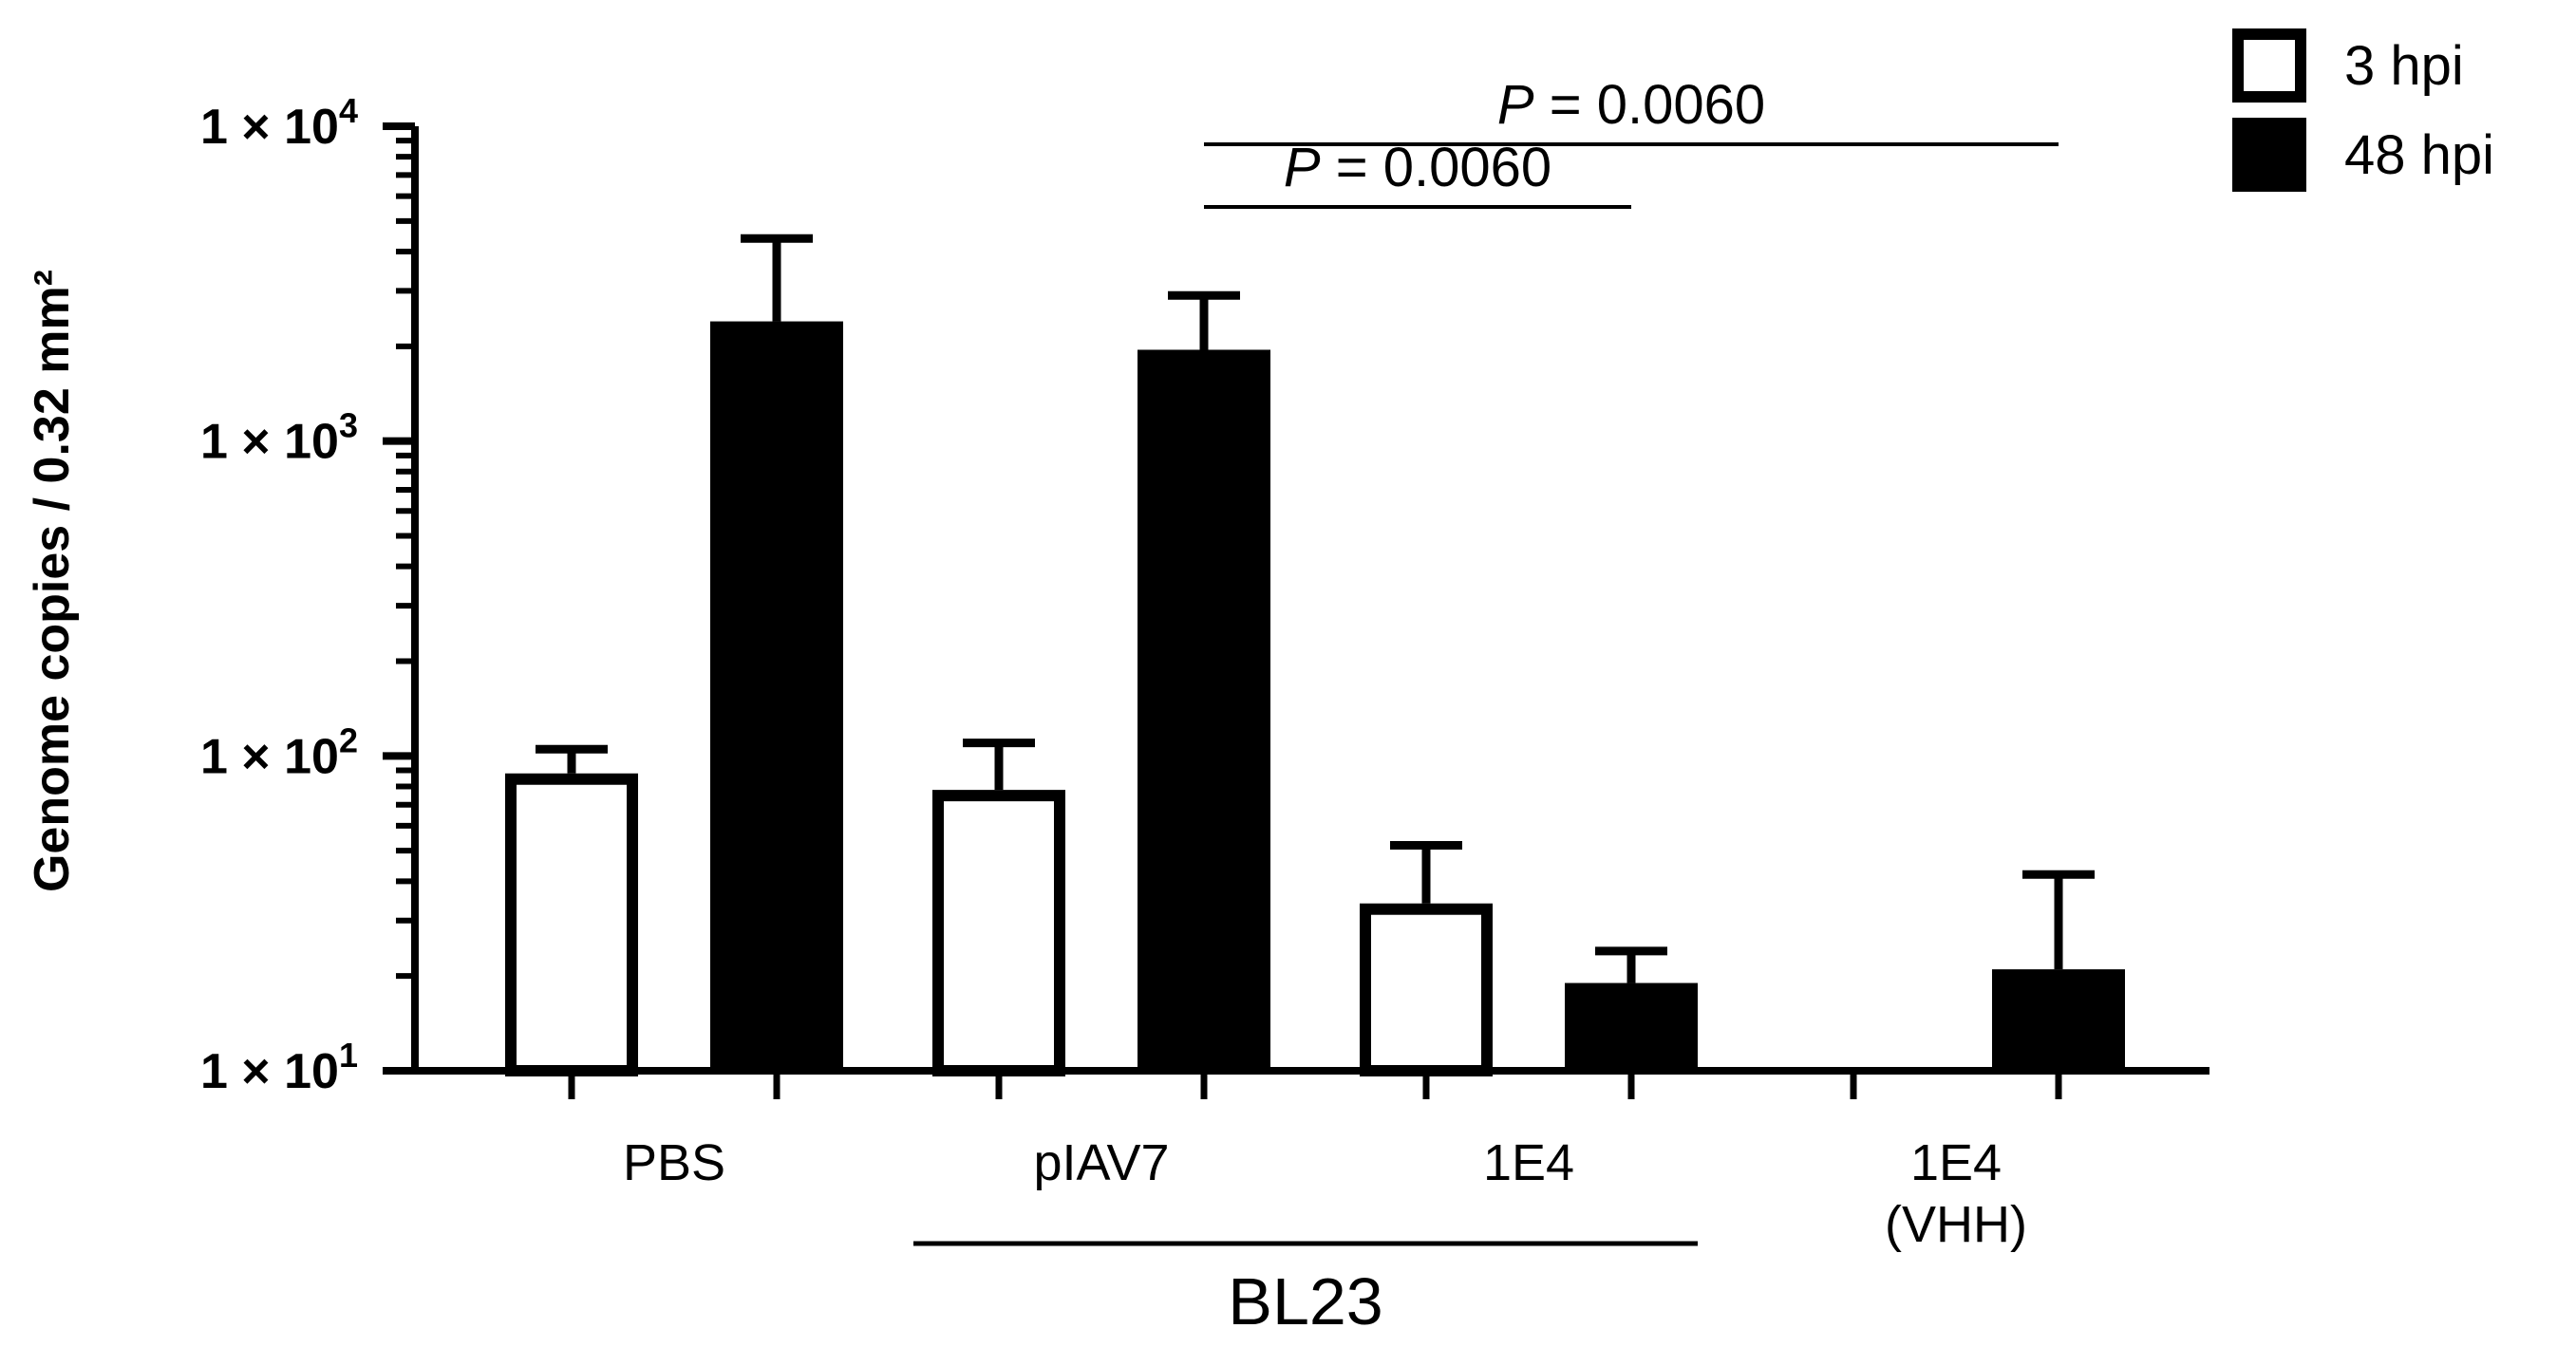  What do you see at coordinates (279, 752) in the screenshot?
I see `y-tick-label: 1 × 10²` at bounding box center [279, 752].